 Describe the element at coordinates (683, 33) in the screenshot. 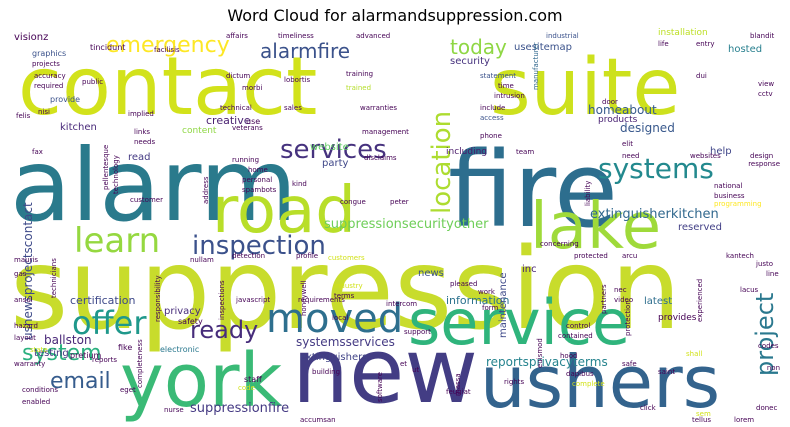

I see `word-installation: installation` at that location.